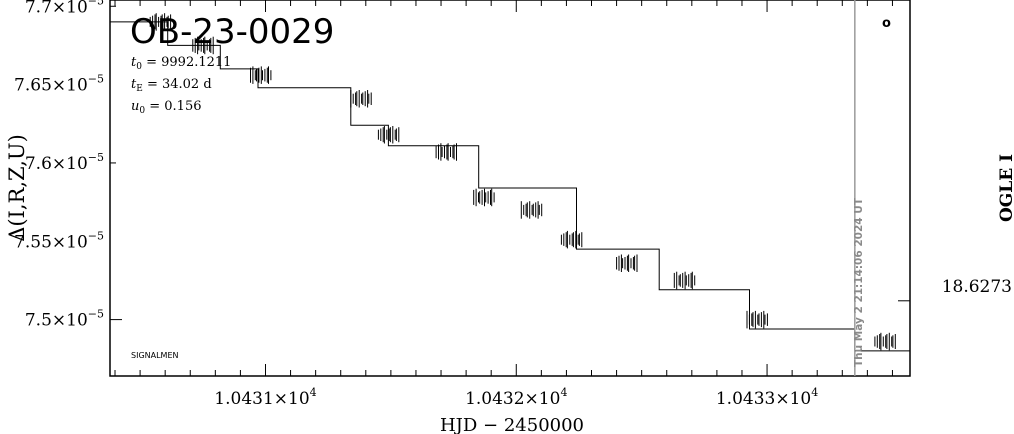 The height and width of the screenshot is (434, 1014). I want to click on x-tick-label: 1.0431×104, so click(265, 397).